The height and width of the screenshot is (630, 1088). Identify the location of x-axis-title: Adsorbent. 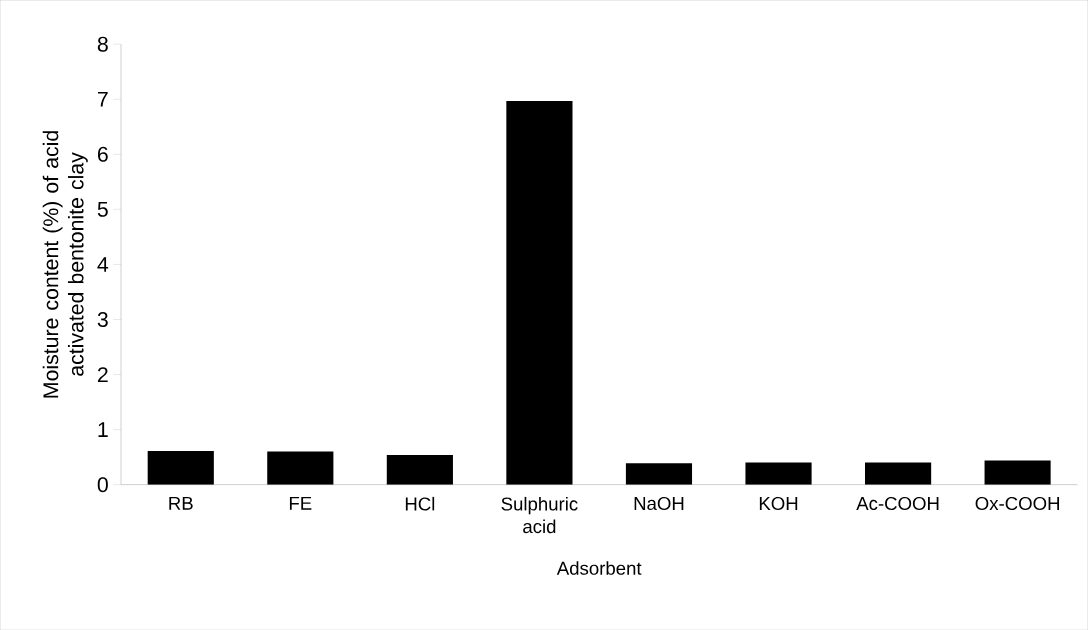
(599, 568).